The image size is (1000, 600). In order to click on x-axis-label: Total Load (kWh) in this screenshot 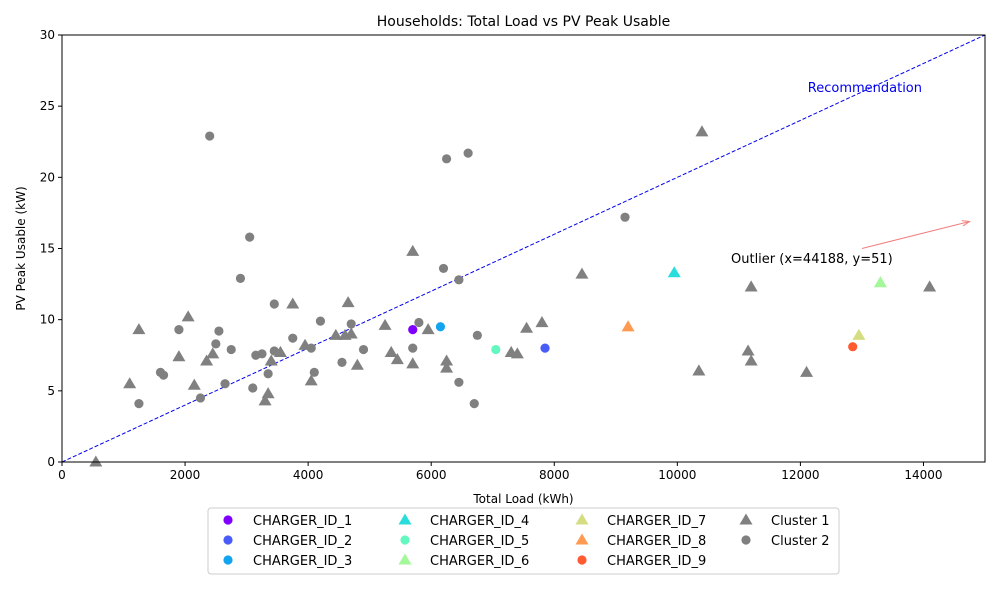, I will do `click(522, 499)`.